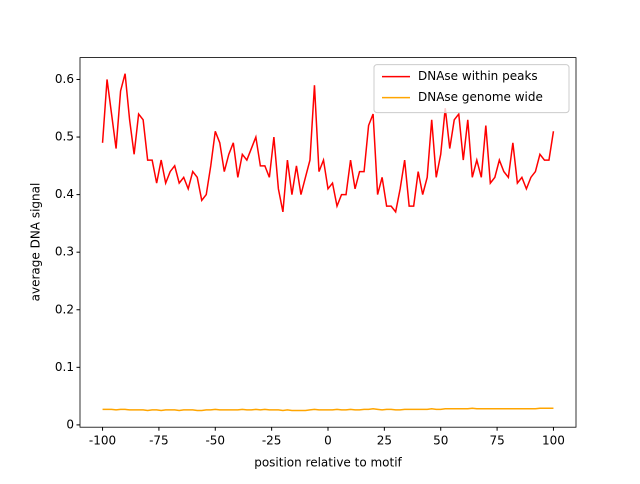  I want to click on y-tick-label: 0.5, so click(64, 137).